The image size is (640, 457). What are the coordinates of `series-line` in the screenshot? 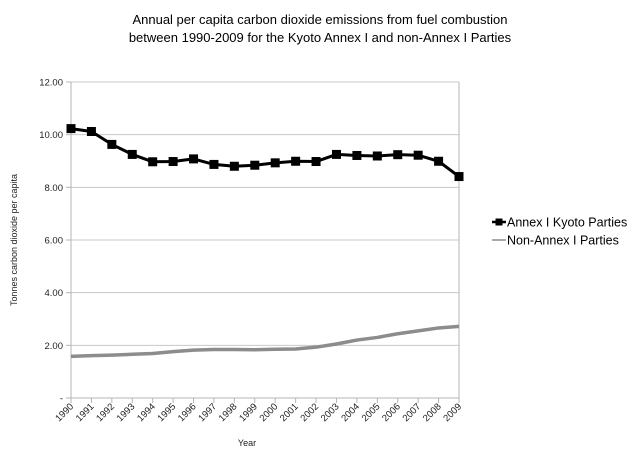 It's located at (265, 341).